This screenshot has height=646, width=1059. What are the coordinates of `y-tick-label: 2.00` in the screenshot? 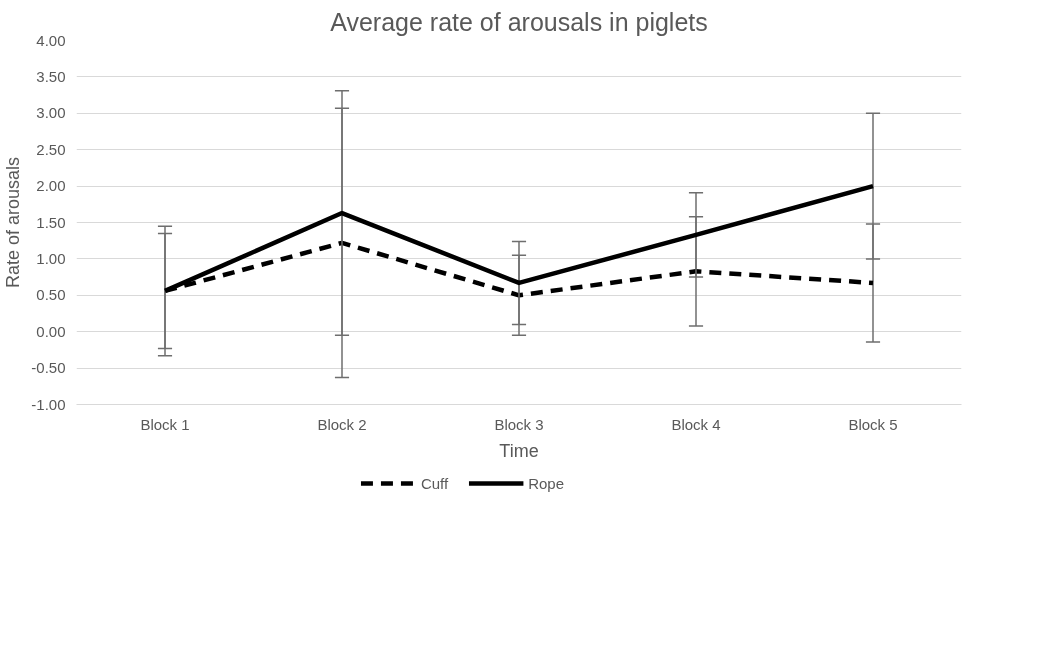 It's located at (51, 186).